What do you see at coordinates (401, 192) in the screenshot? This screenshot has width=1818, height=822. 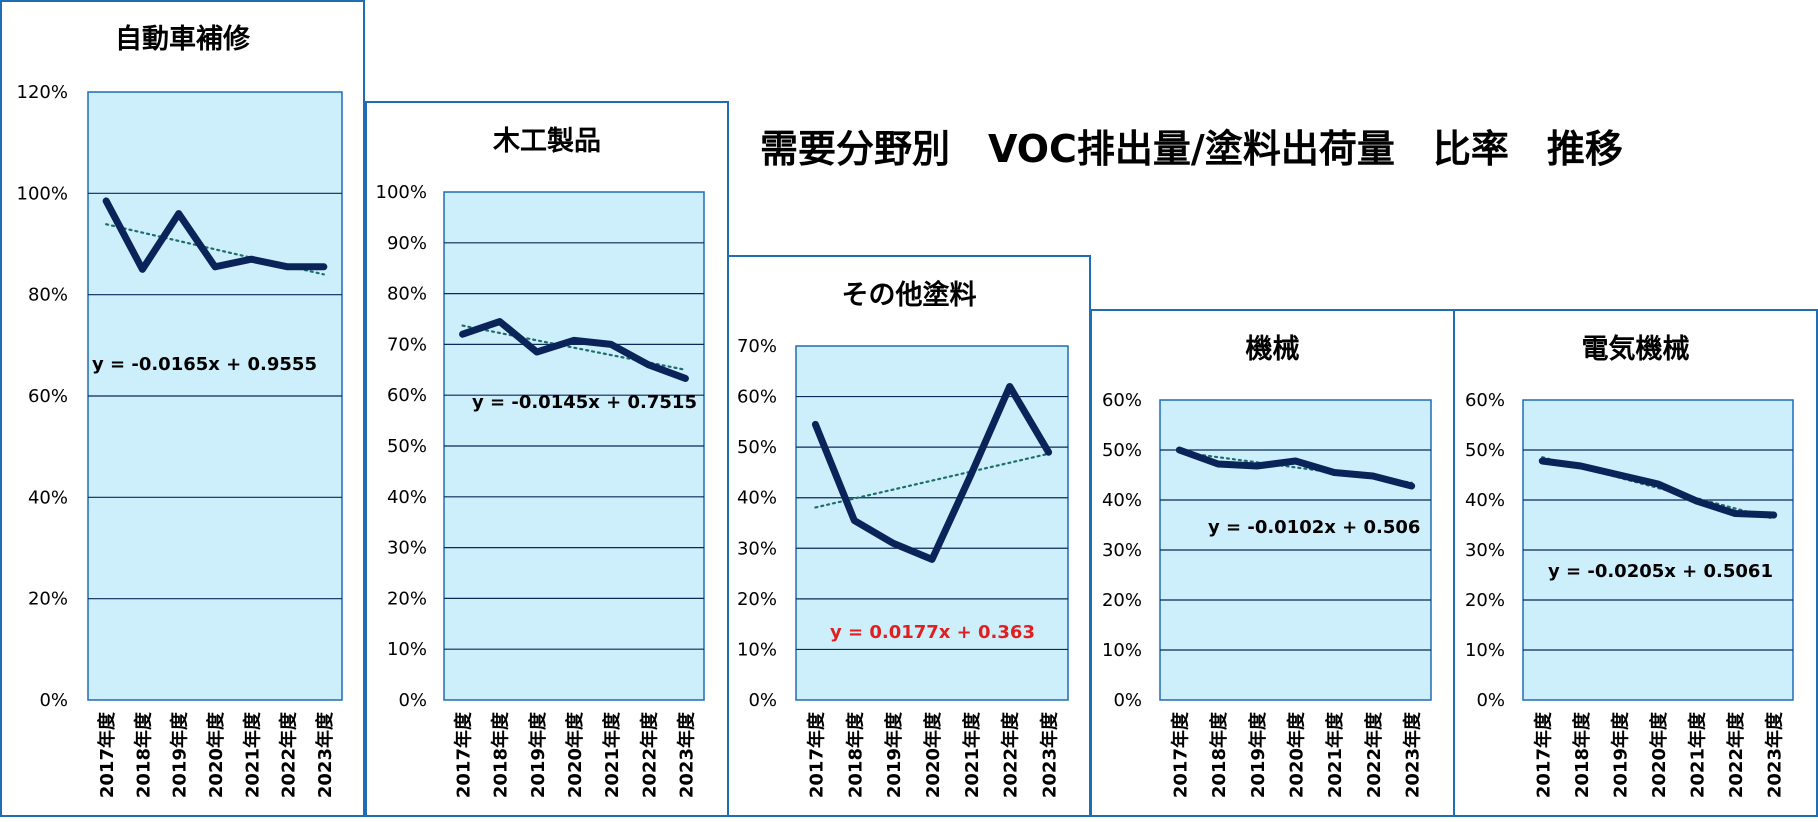 I see `y-tick-label: 100%` at bounding box center [401, 192].